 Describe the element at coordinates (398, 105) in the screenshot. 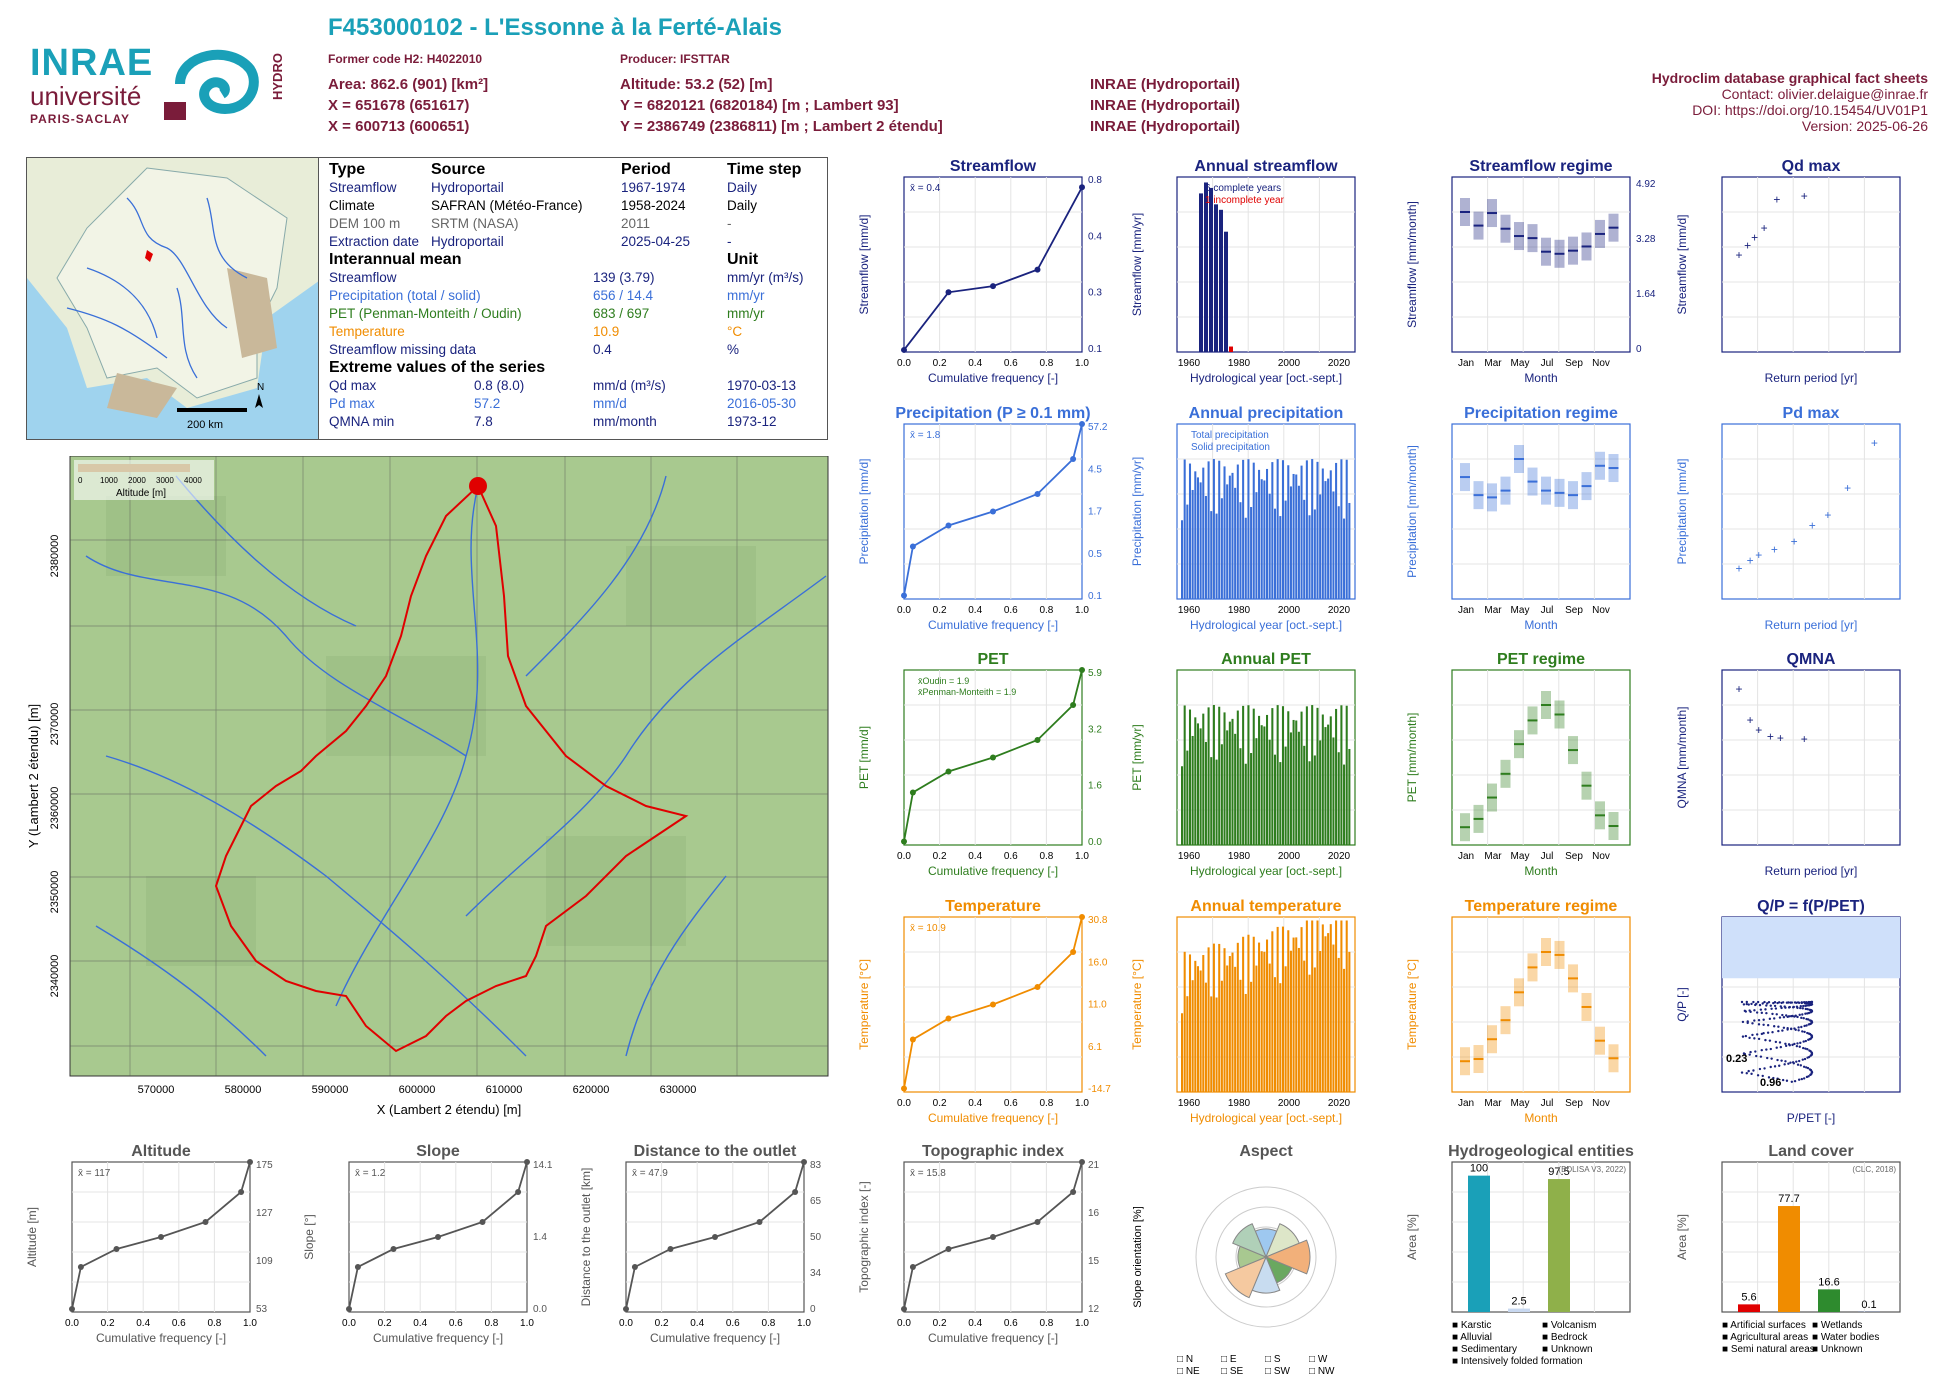

I see `x-l93: X = 651678 (651617)` at that location.